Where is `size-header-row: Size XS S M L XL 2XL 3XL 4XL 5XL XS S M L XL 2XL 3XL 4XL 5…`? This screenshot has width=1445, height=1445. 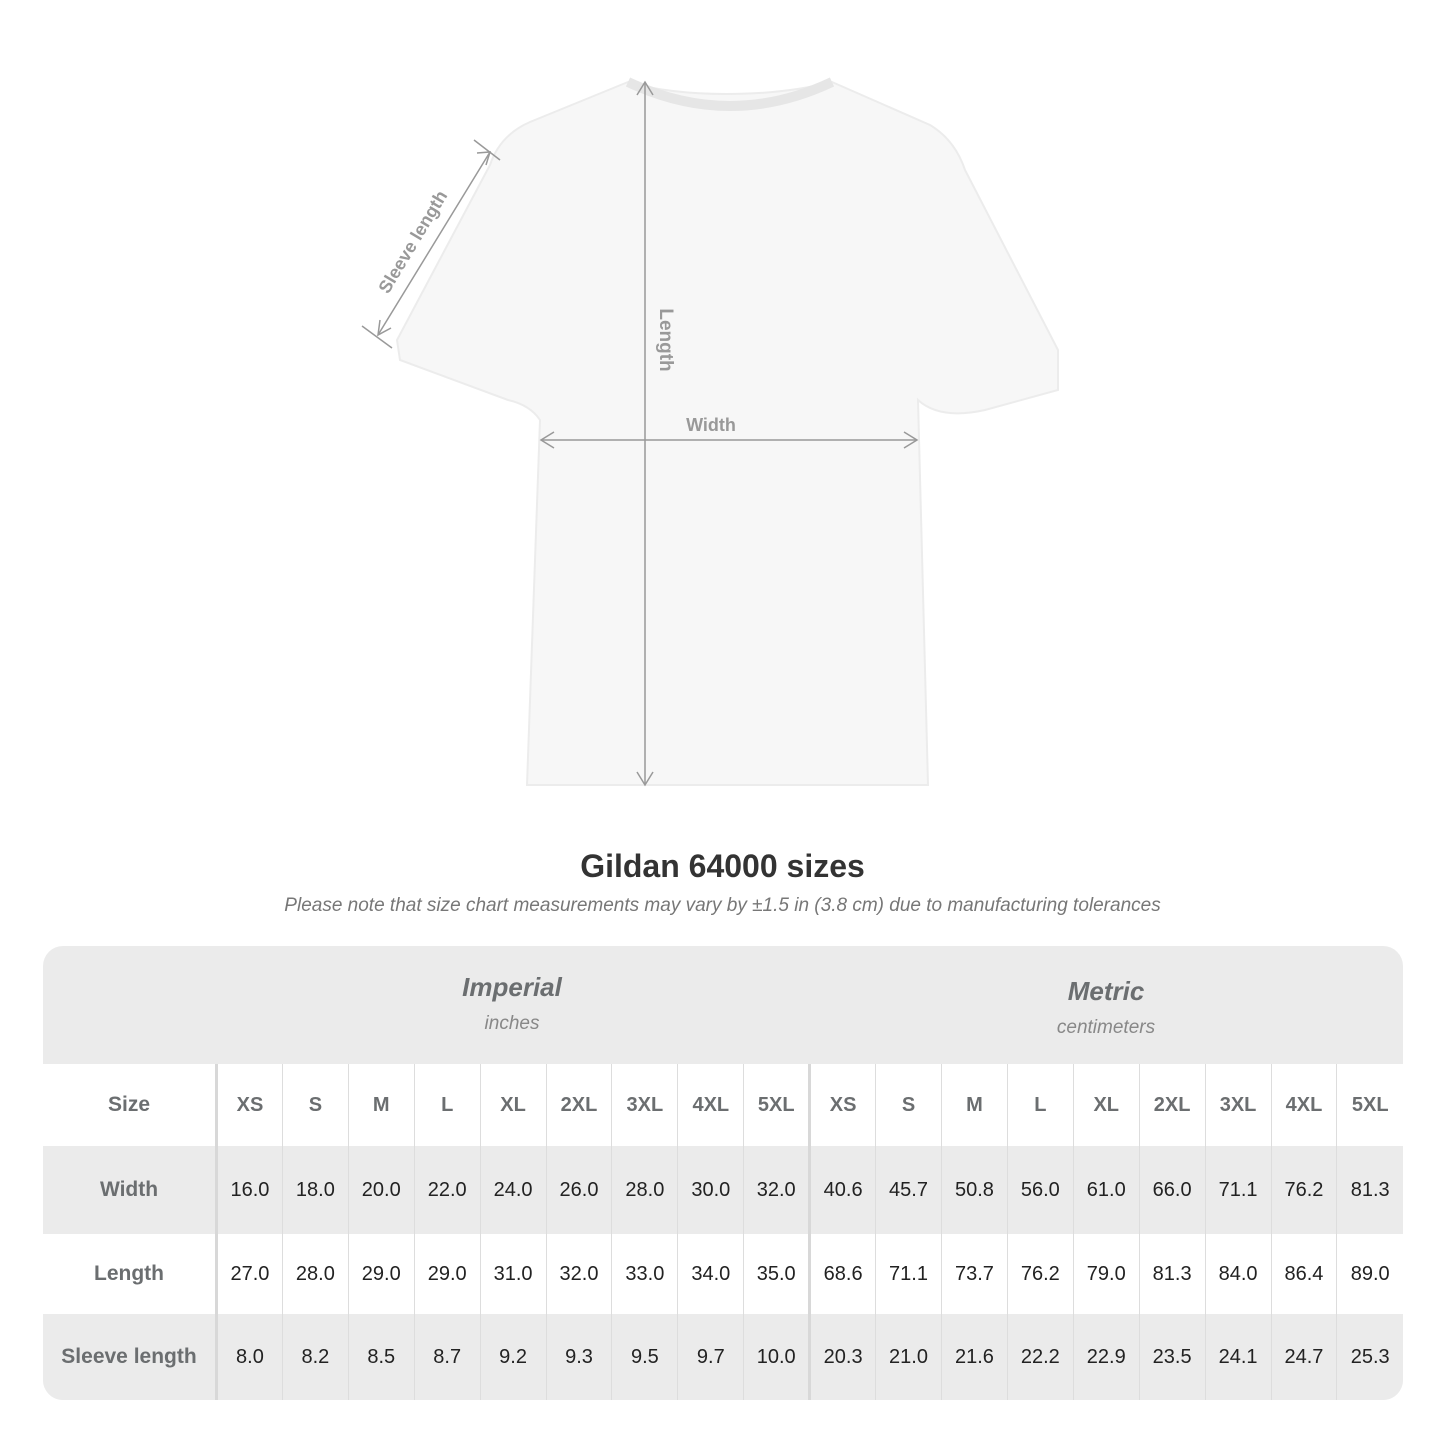 size-header-row: Size XS S M L XL 2XL 3XL 4XL 5XL XS S M L XL 2XL 3XL 4XL 5… is located at coordinates (723, 1105).